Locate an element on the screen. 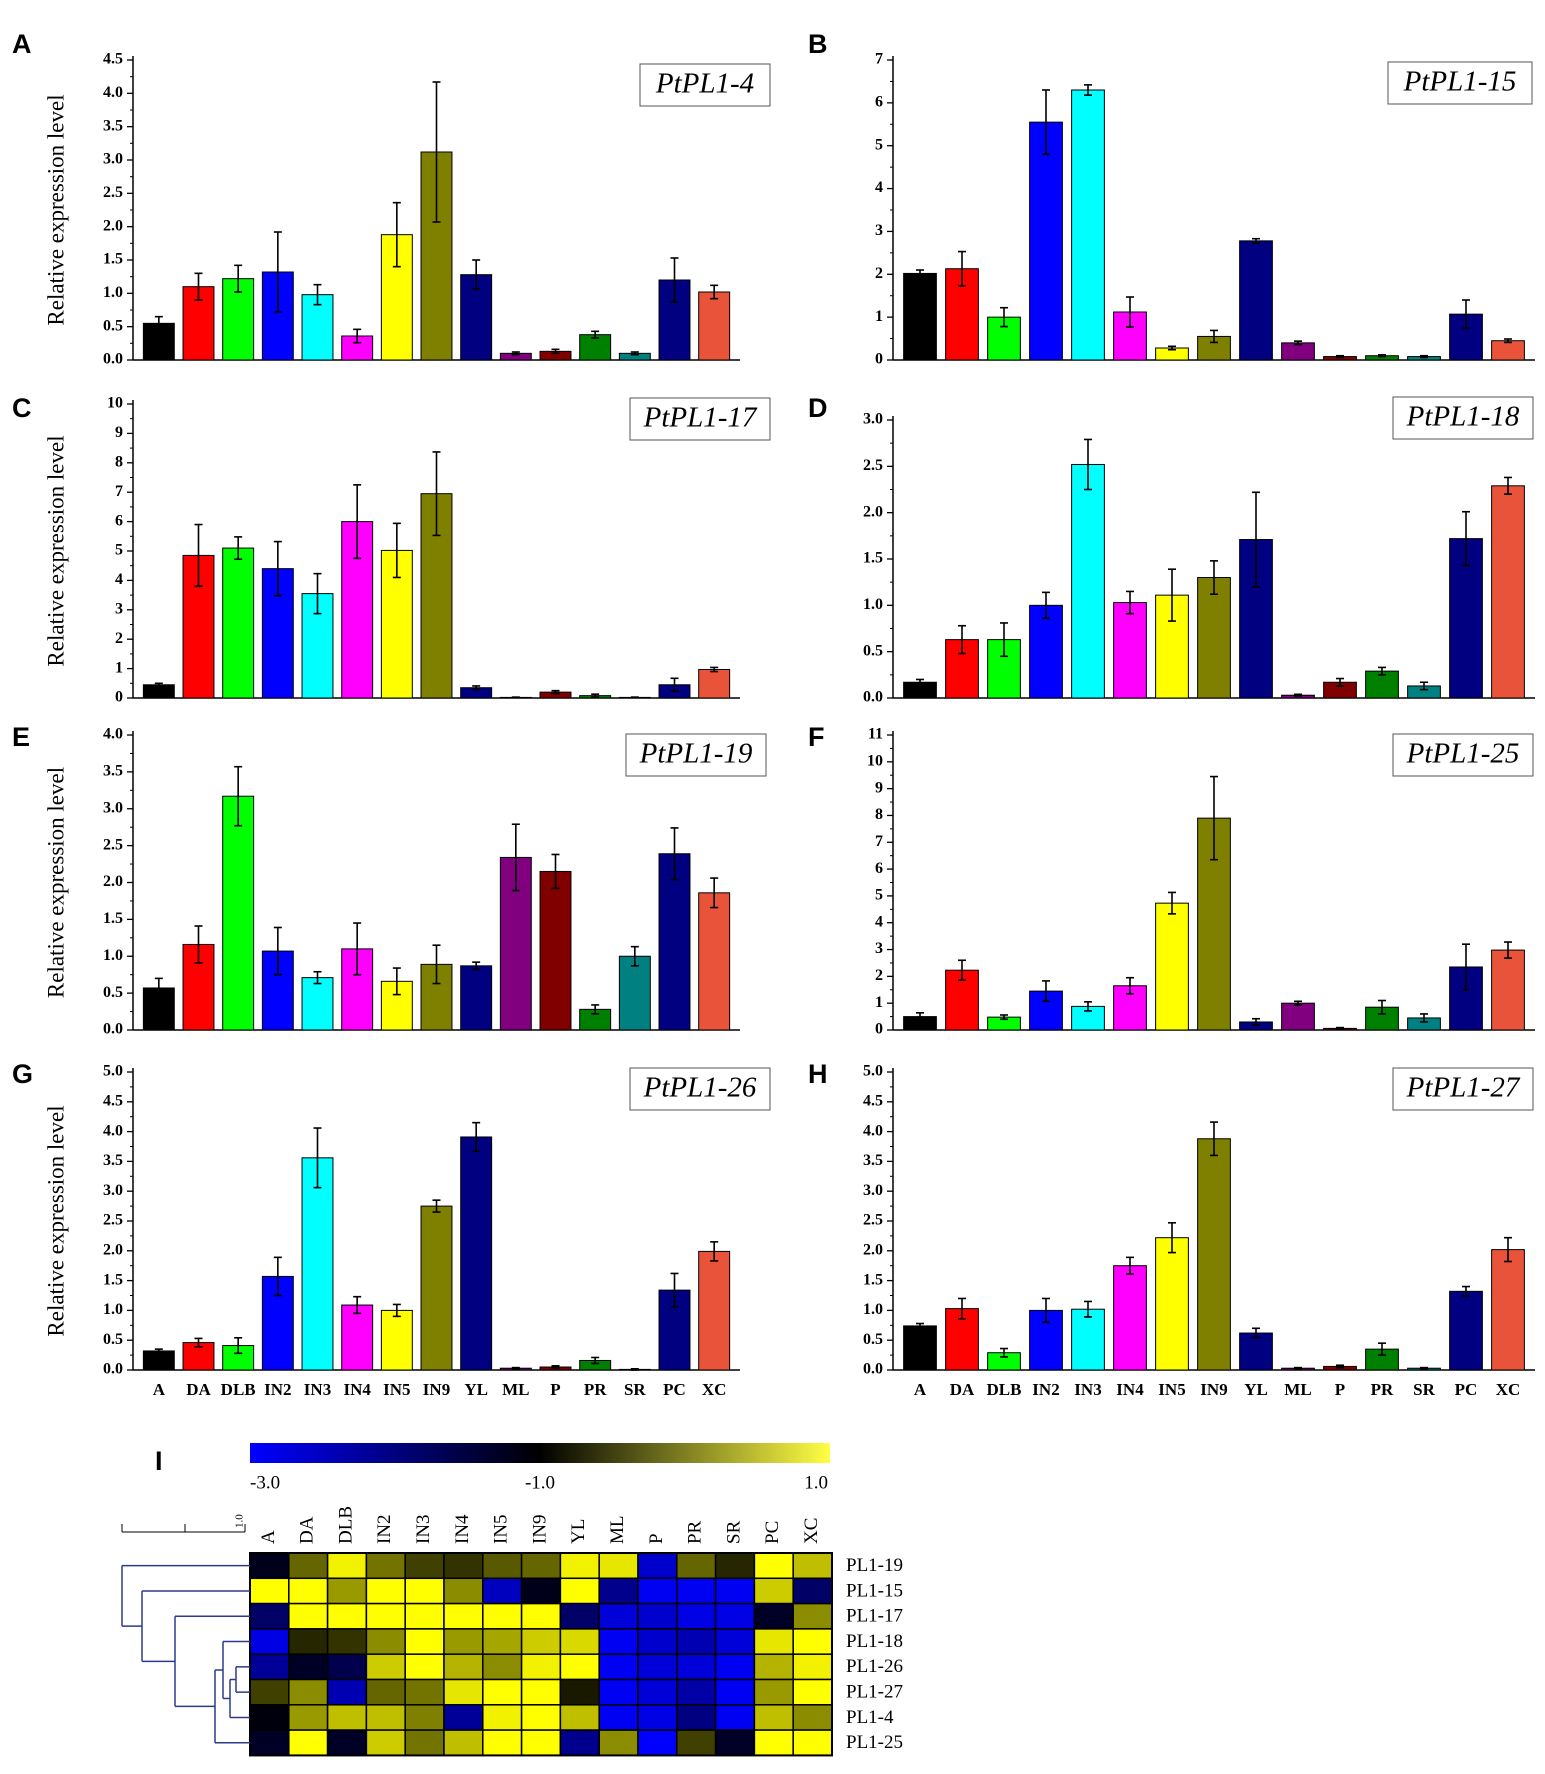 Image resolution: width=1545 pixels, height=1774 pixels. bar-IN3 is located at coordinates (317, 1004).